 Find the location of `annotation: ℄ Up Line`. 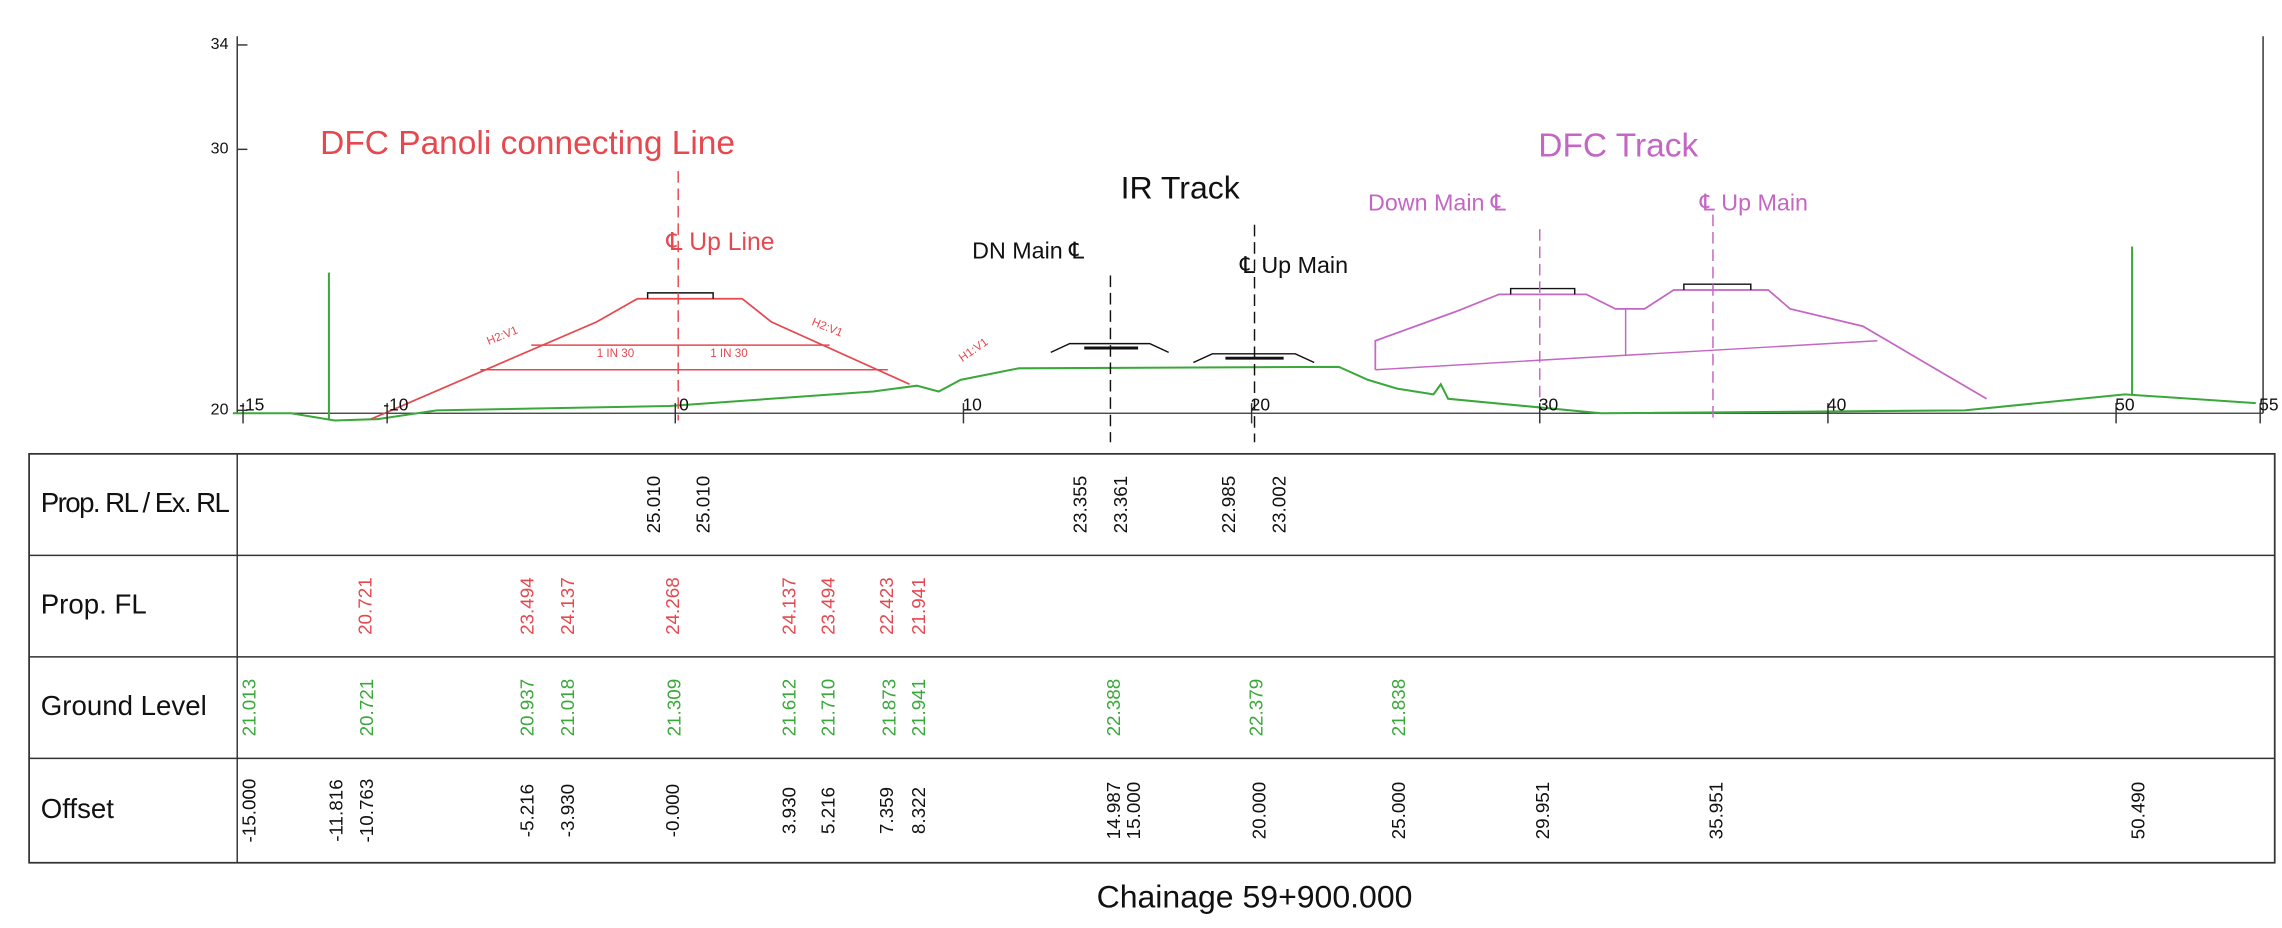

annotation: ℄ Up Line is located at coordinates (720, 242).